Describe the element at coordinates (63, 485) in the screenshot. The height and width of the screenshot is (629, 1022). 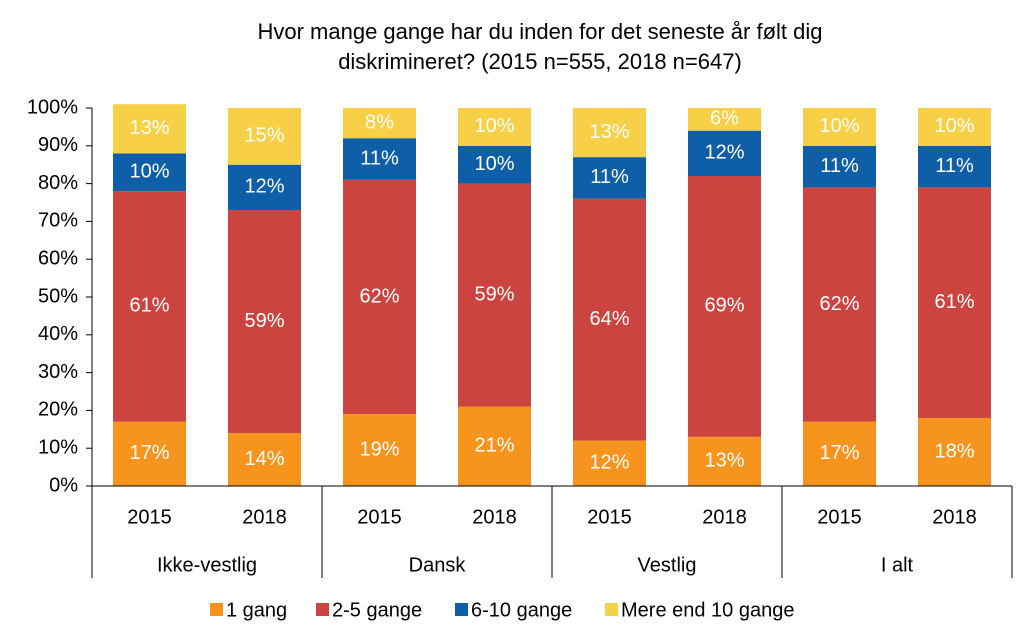
I see `y-tick-label: 0%` at that location.